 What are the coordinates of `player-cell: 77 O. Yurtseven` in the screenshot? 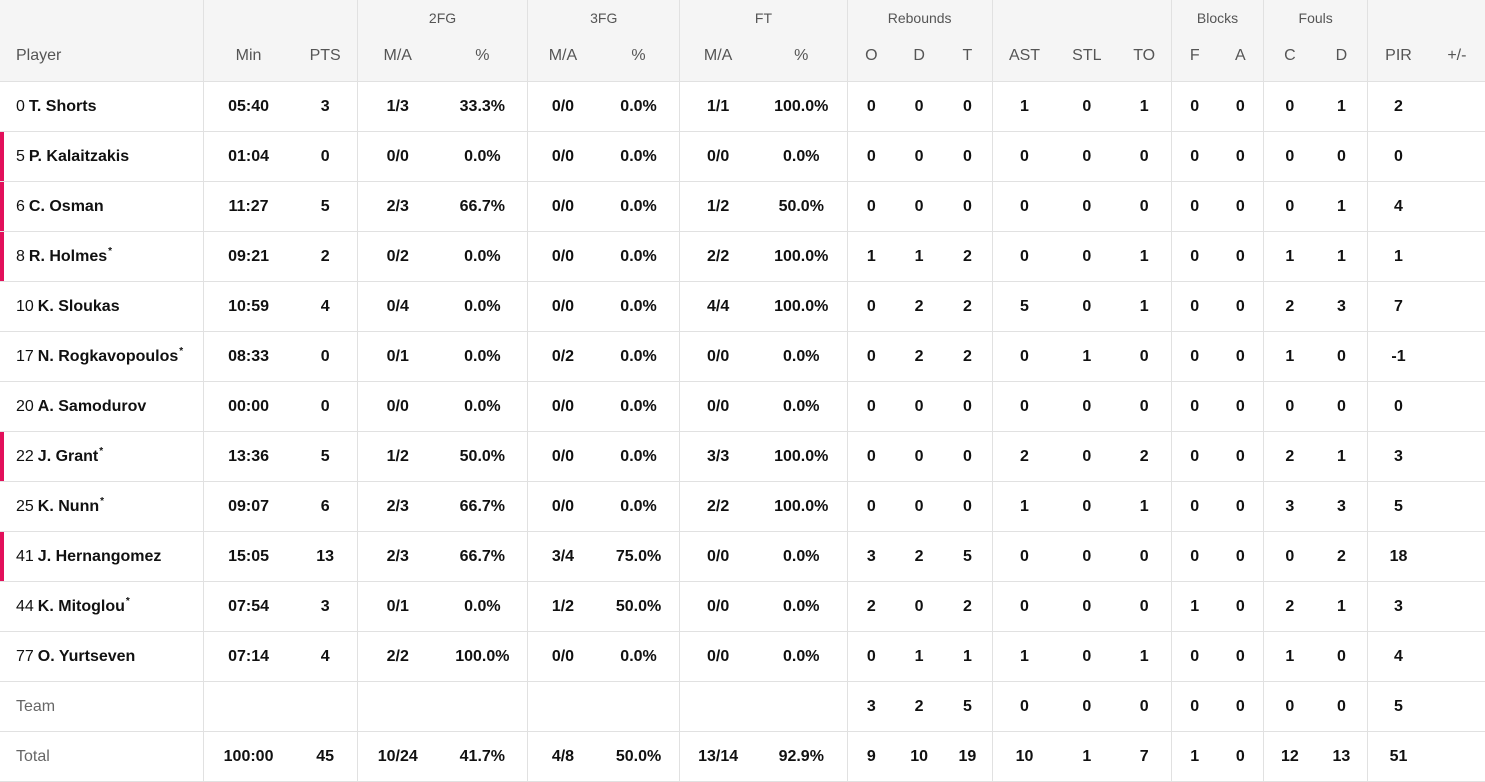 It's located at (102, 656).